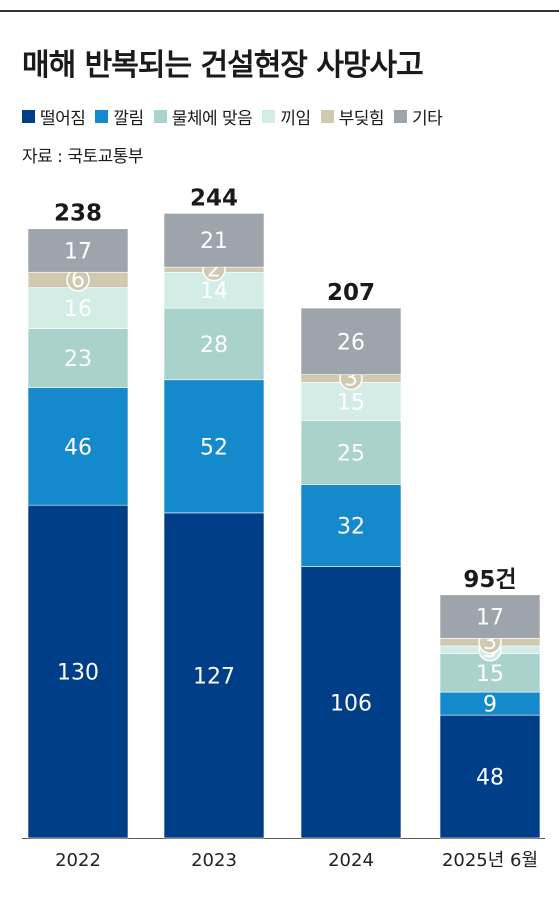  I want to click on data-label: 16, so click(78, 309).